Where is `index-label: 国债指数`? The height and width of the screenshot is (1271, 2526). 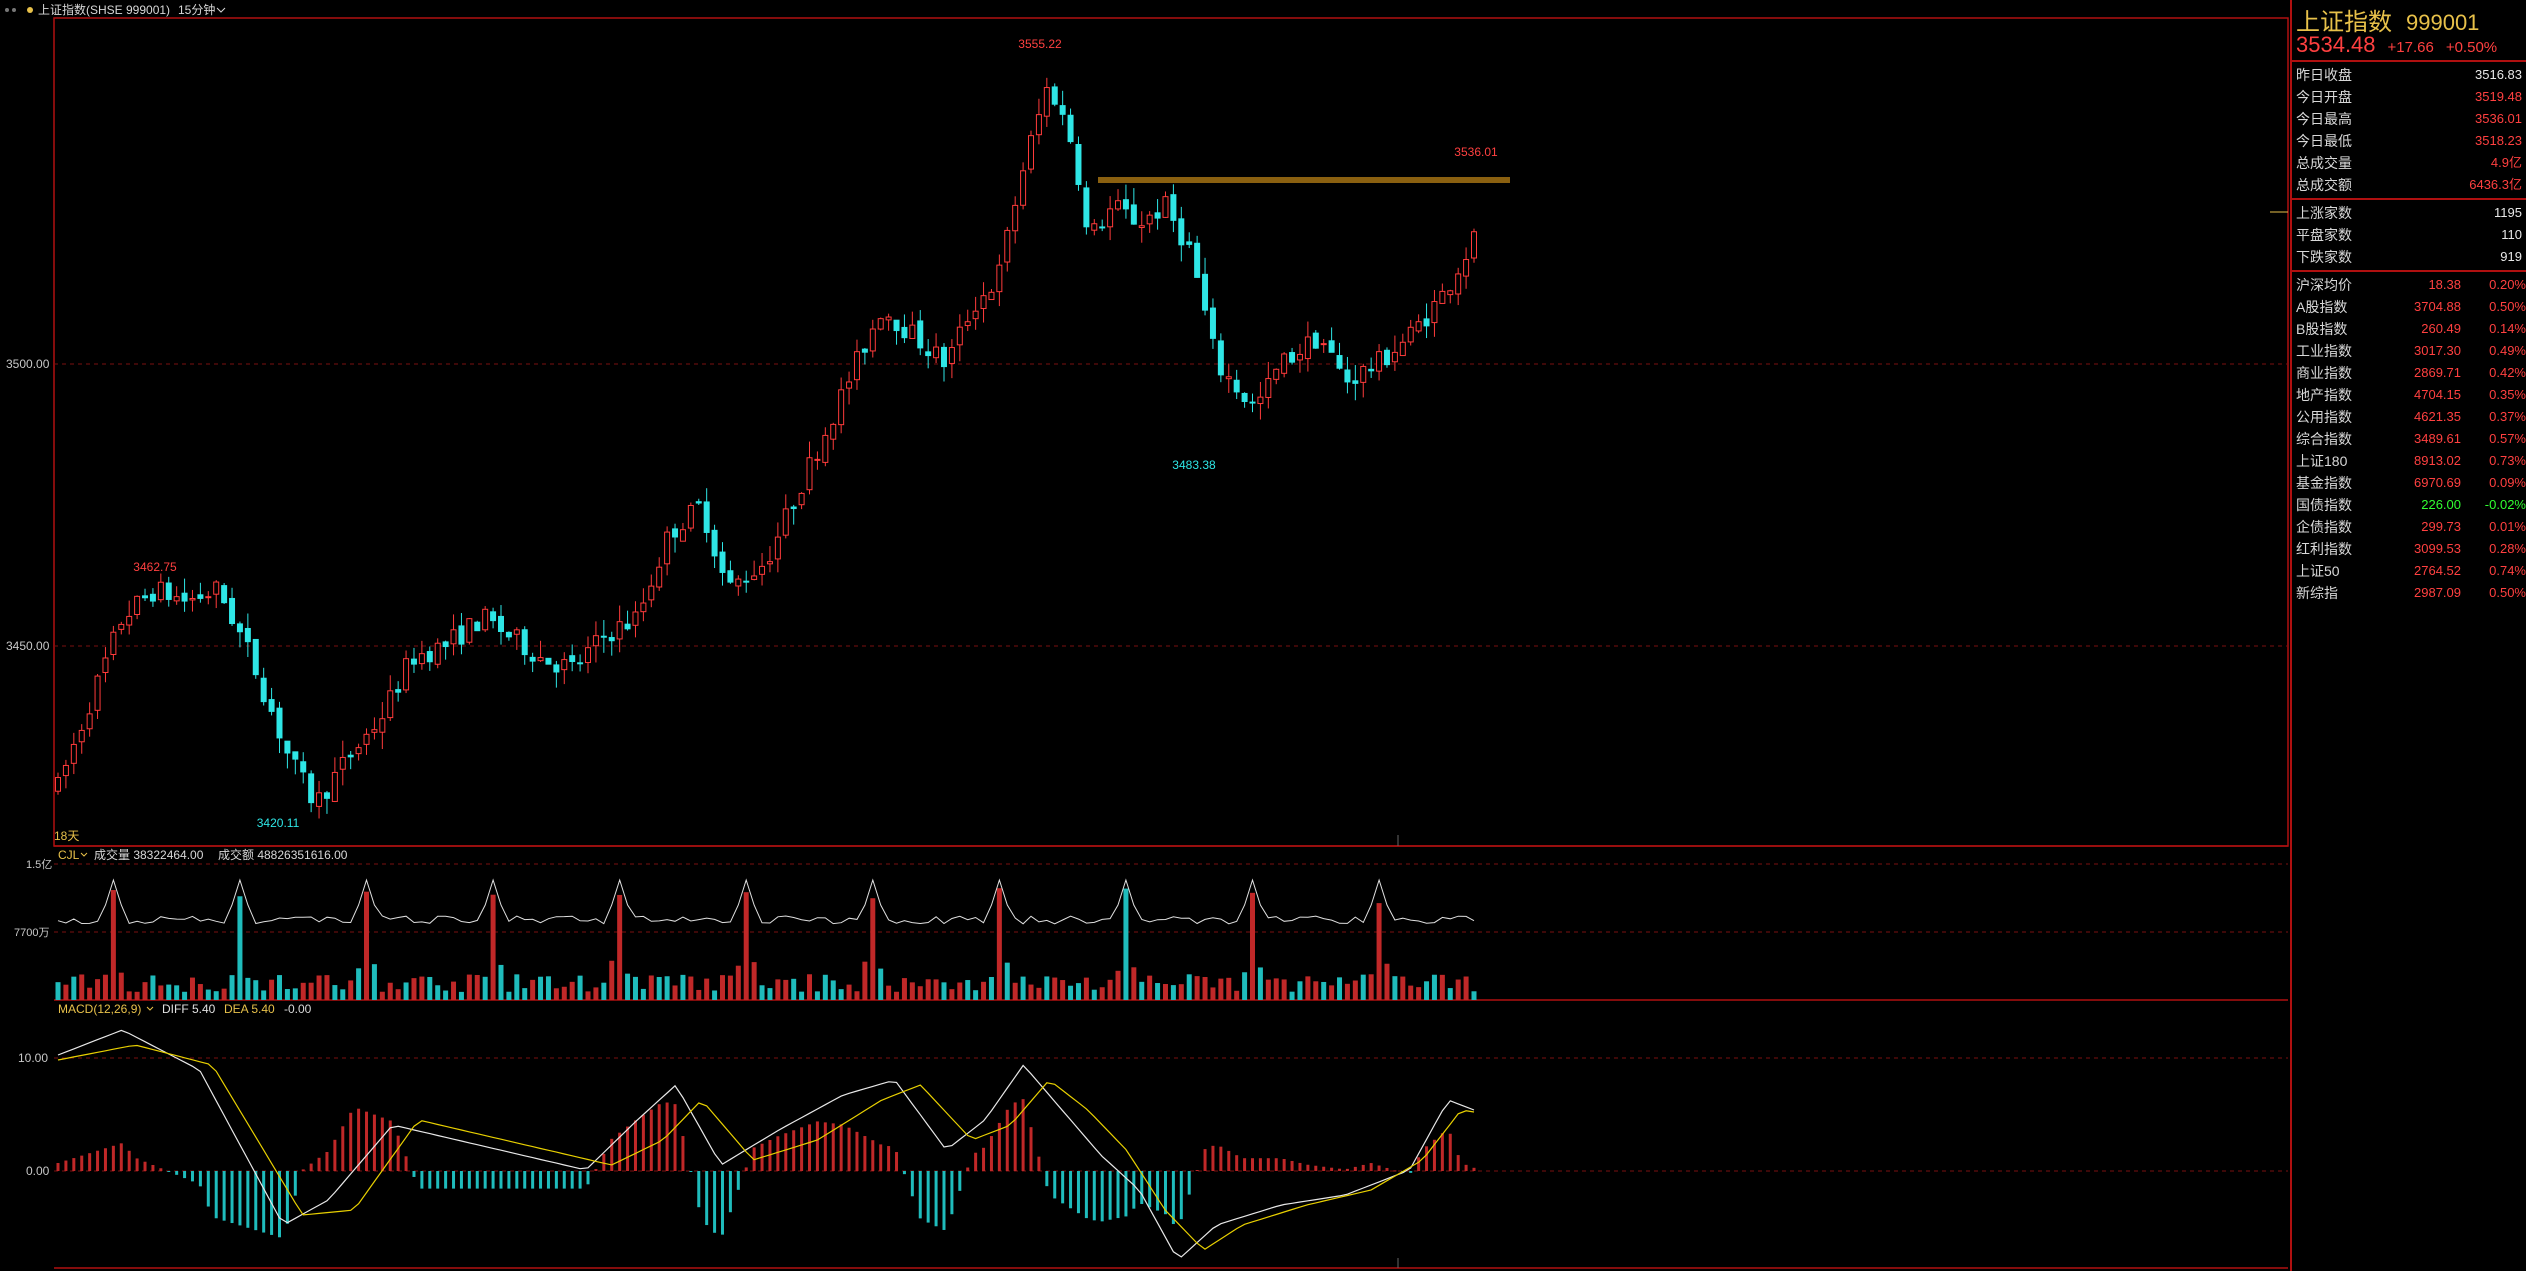 index-label: 国债指数 is located at coordinates (2324, 505).